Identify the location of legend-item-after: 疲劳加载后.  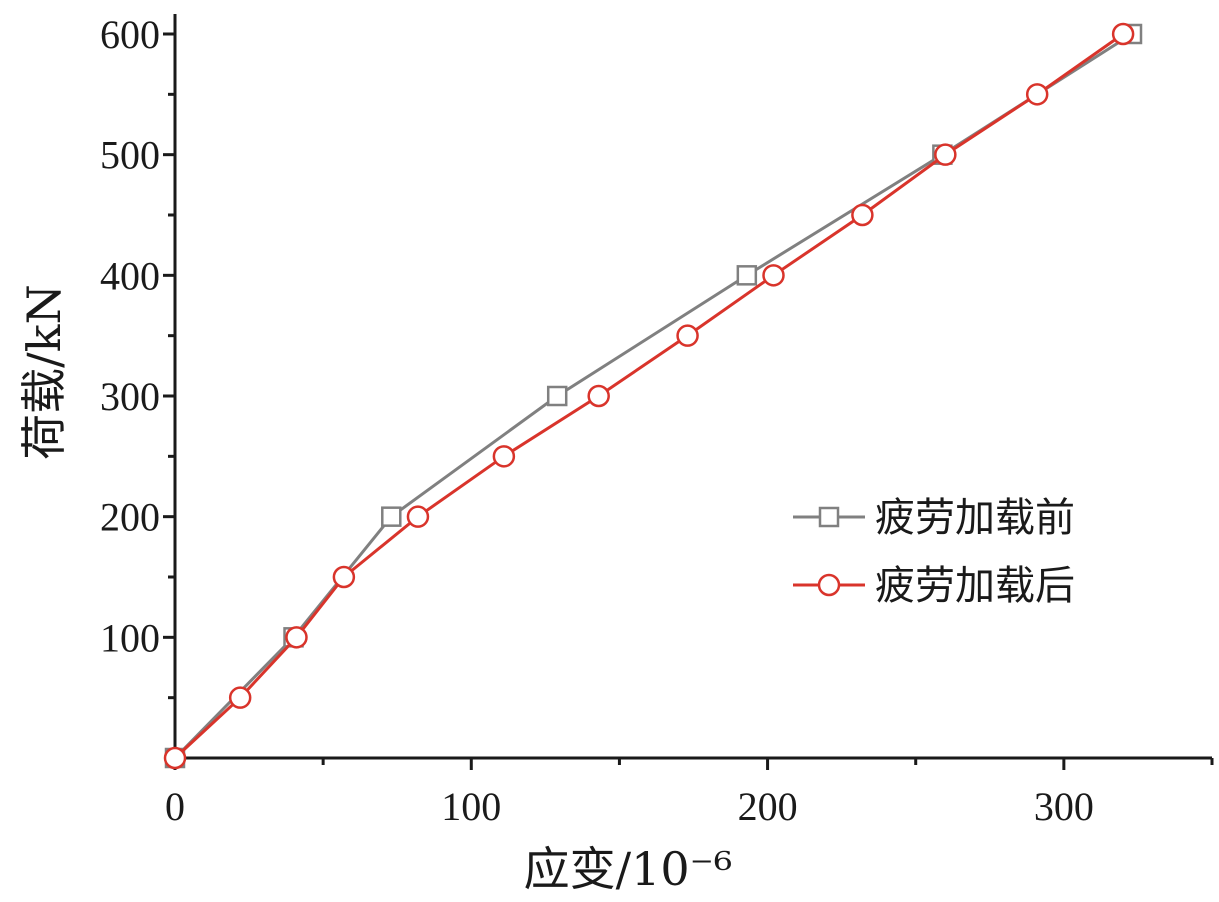
(934, 586).